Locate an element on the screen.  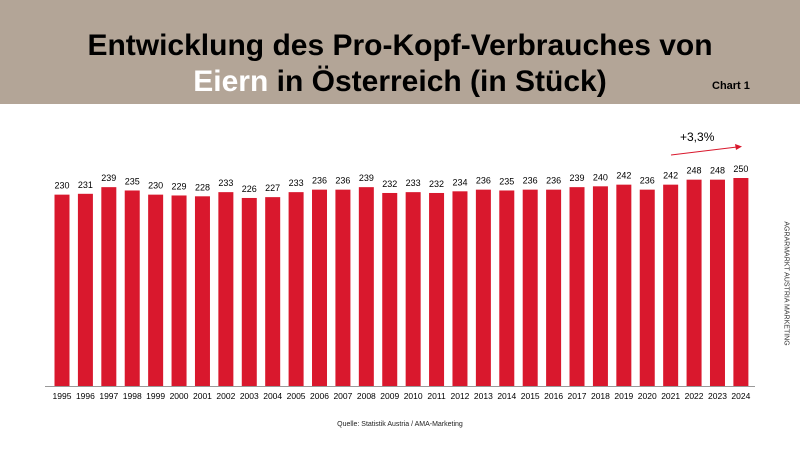
x-tick-label: 2014 is located at coordinates (506, 396).